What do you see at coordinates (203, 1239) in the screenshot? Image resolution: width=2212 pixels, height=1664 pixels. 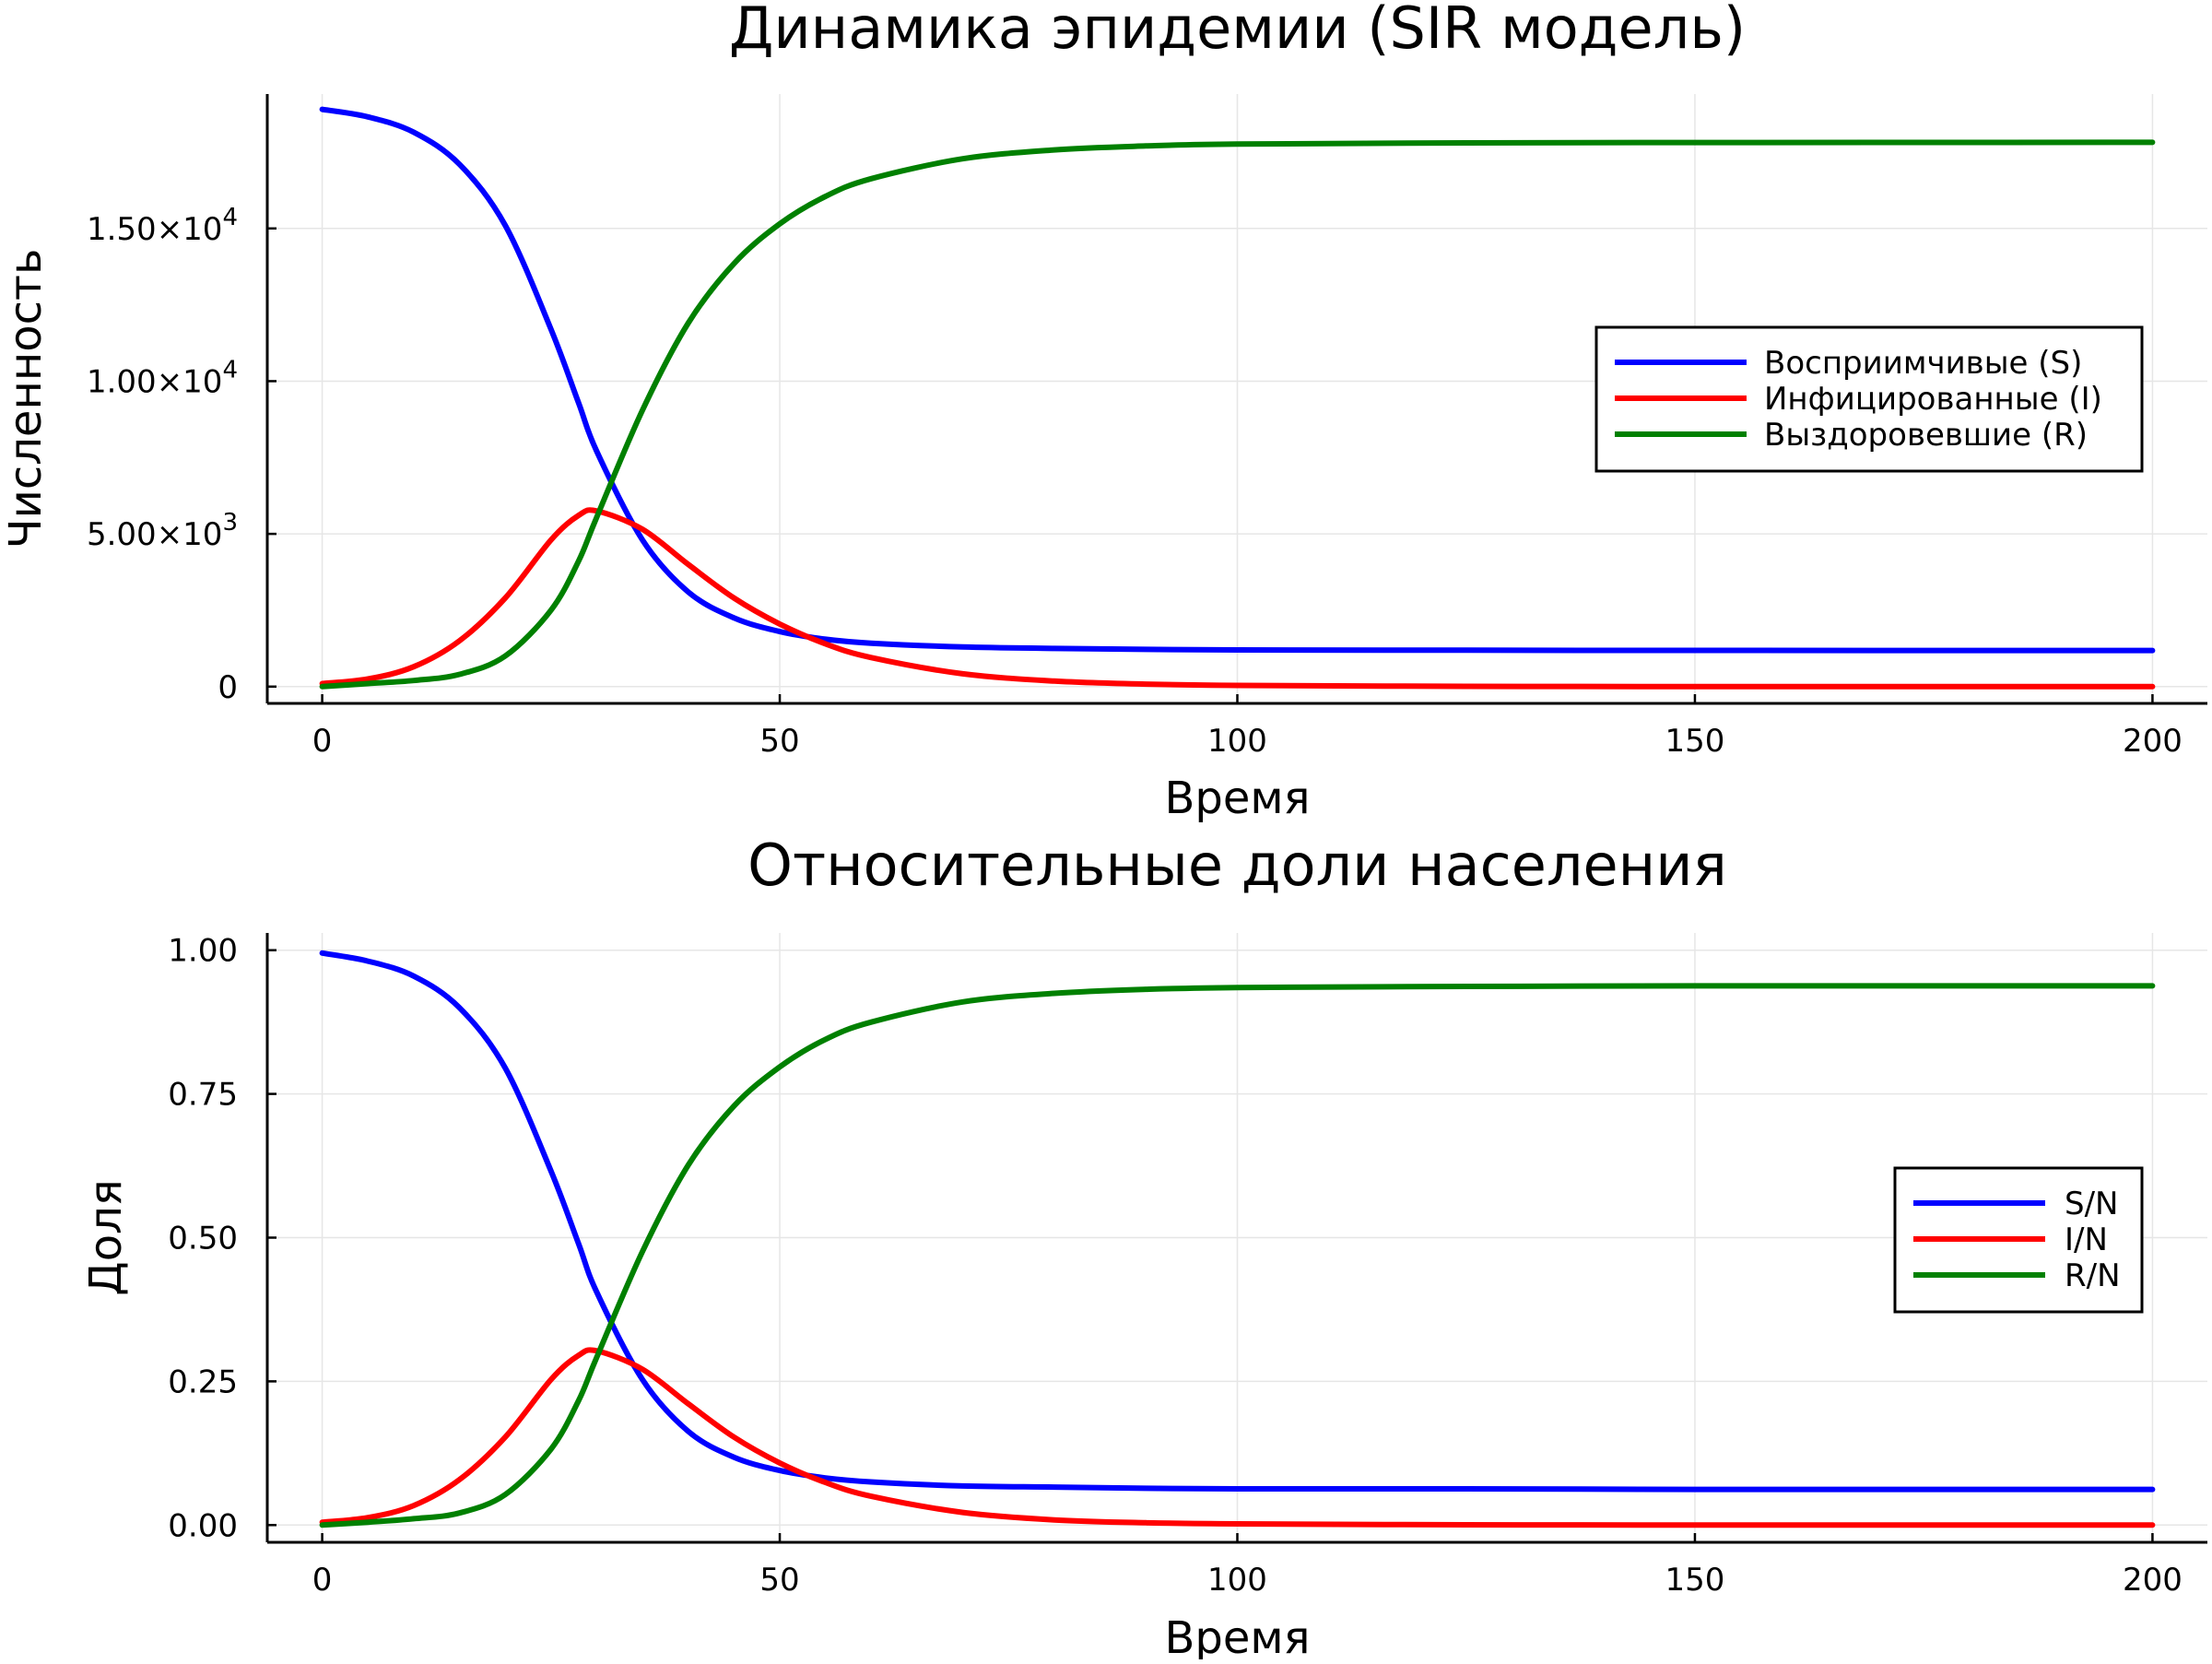 I see `y-tick-label: 0.50` at bounding box center [203, 1239].